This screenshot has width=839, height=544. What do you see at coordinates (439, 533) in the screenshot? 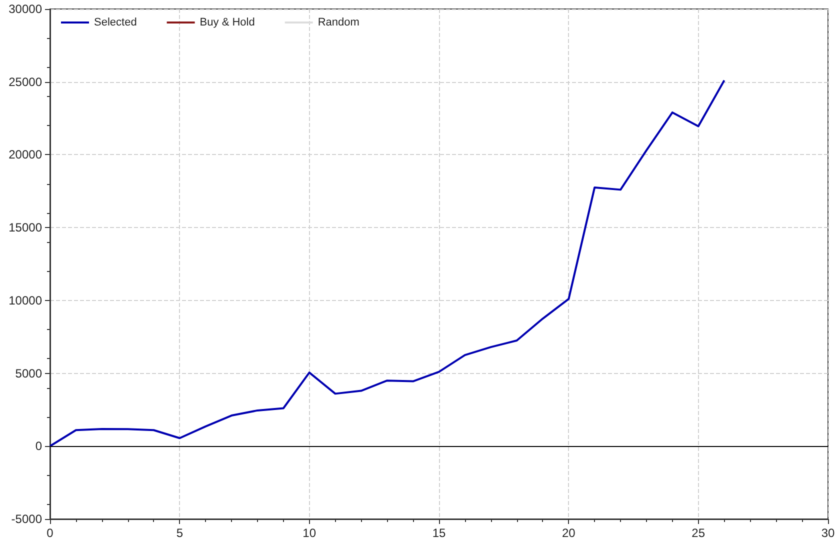
I see `x-tick-label: 15` at bounding box center [439, 533].